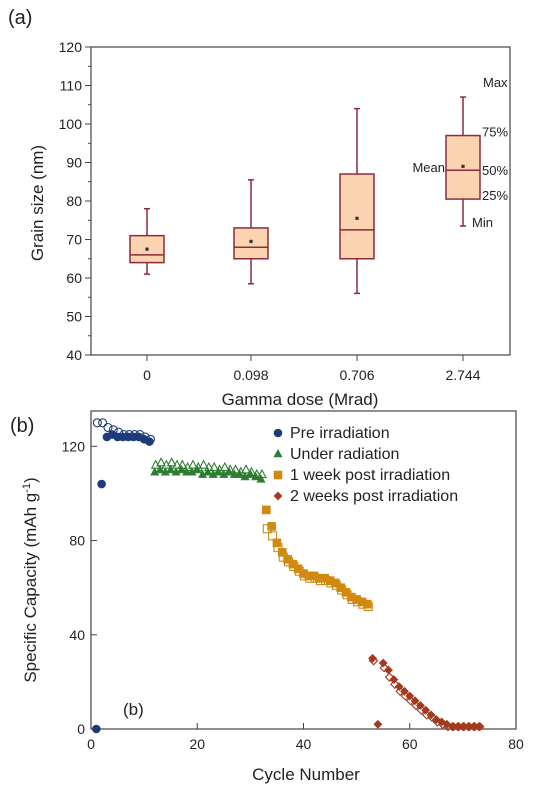  What do you see at coordinates (74, 240) in the screenshot?
I see `panel-a-ytick-label: 70` at bounding box center [74, 240].